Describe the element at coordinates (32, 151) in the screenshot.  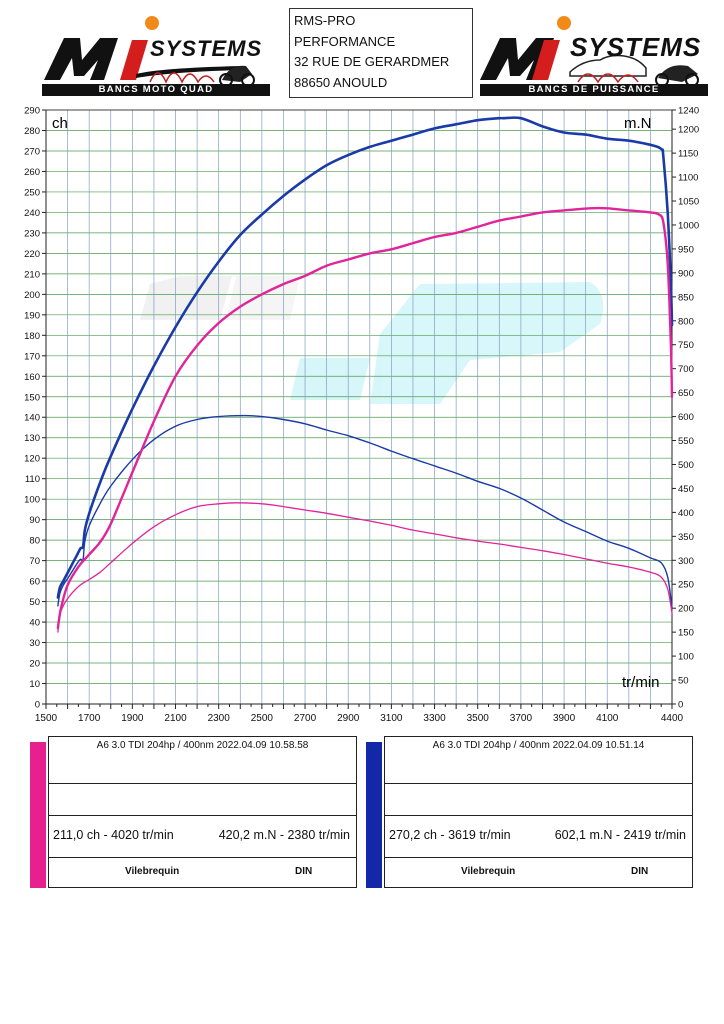
I see `left-tick-label: 270` at that location.